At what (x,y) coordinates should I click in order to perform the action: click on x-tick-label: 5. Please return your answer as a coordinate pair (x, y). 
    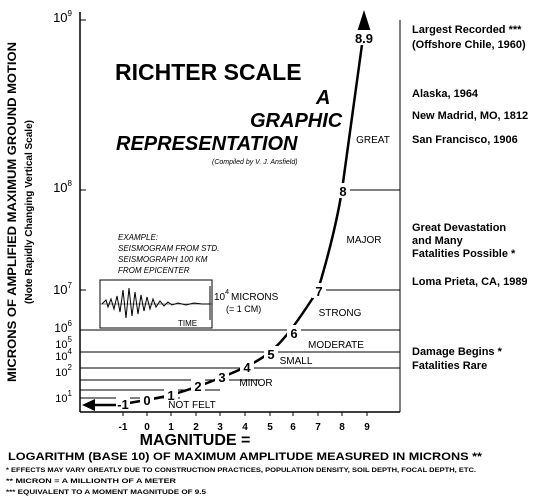
    Looking at the image, I should click on (270, 427).